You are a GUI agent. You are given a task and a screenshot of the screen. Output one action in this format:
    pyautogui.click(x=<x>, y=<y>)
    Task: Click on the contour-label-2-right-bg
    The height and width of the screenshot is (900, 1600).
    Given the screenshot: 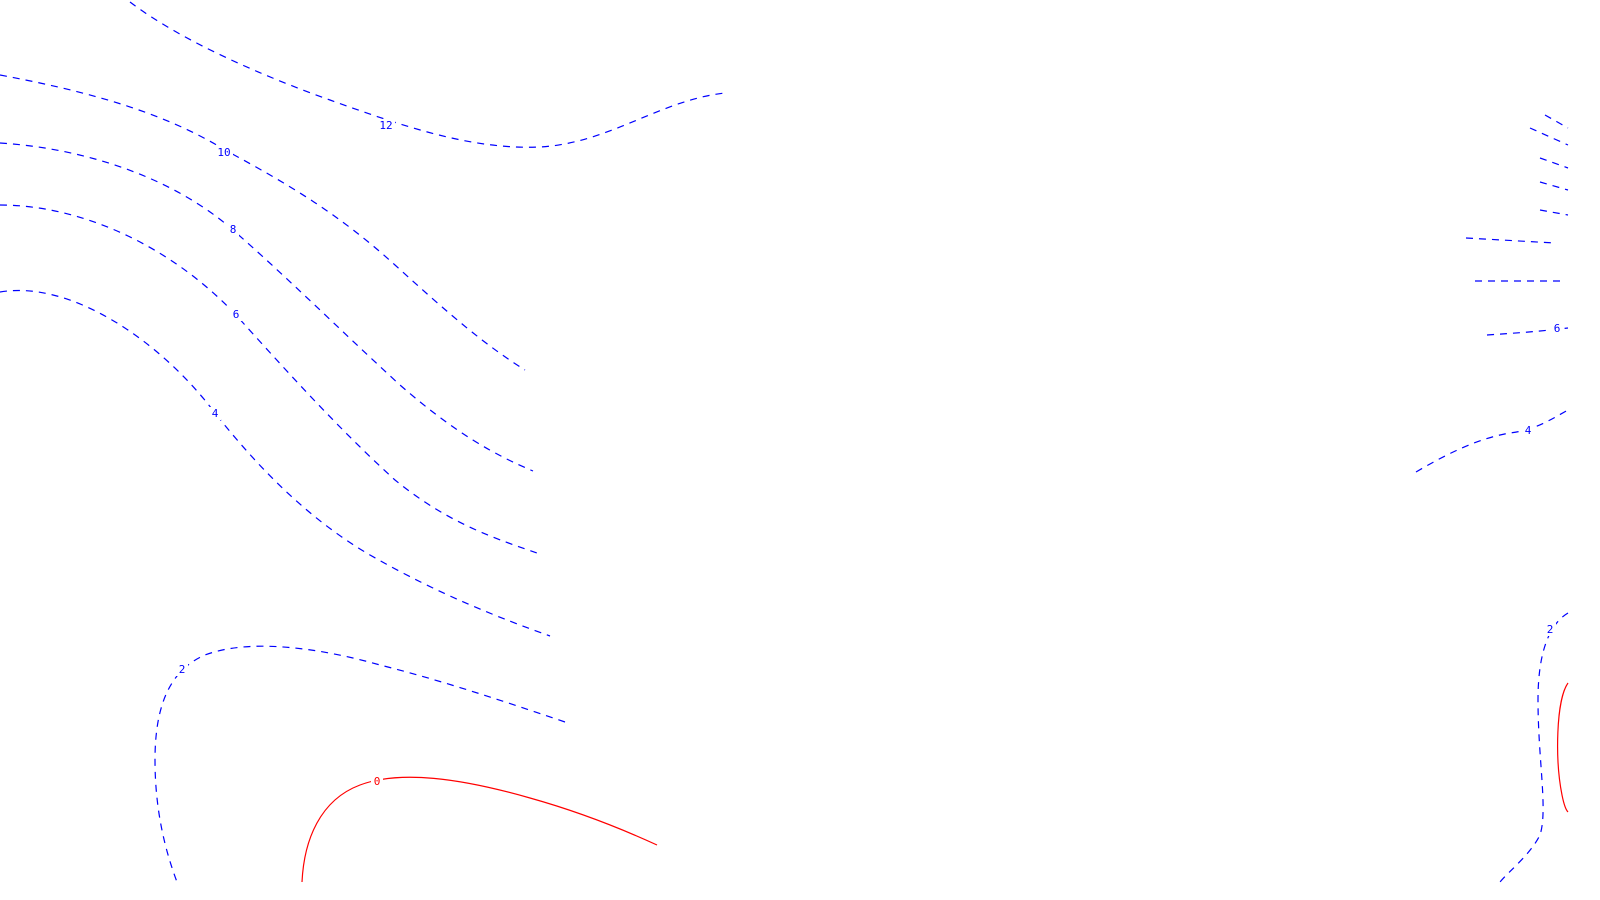 What is the action you would take?
    pyautogui.click(x=1550, y=629)
    